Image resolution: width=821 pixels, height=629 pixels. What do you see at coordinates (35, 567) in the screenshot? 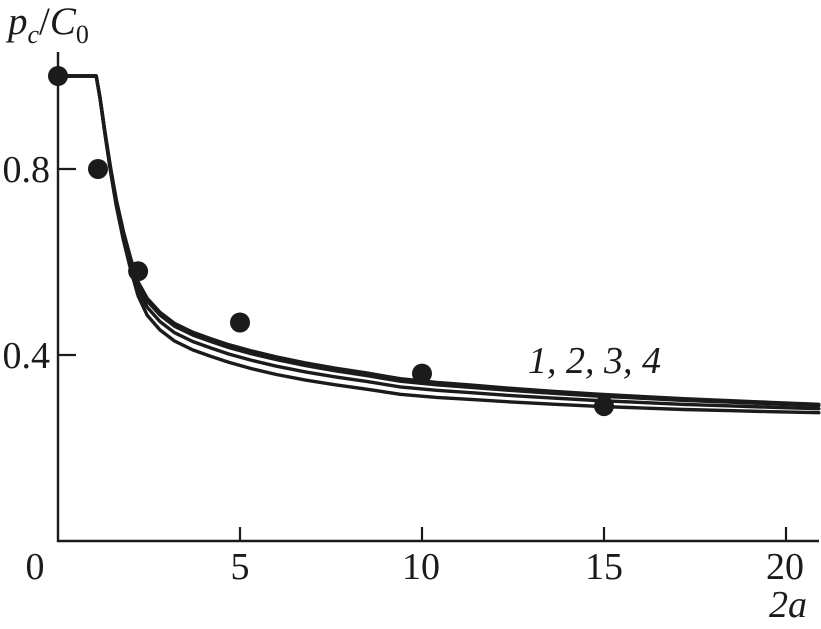
I see `x-tick-label-0: 0` at bounding box center [35, 567].